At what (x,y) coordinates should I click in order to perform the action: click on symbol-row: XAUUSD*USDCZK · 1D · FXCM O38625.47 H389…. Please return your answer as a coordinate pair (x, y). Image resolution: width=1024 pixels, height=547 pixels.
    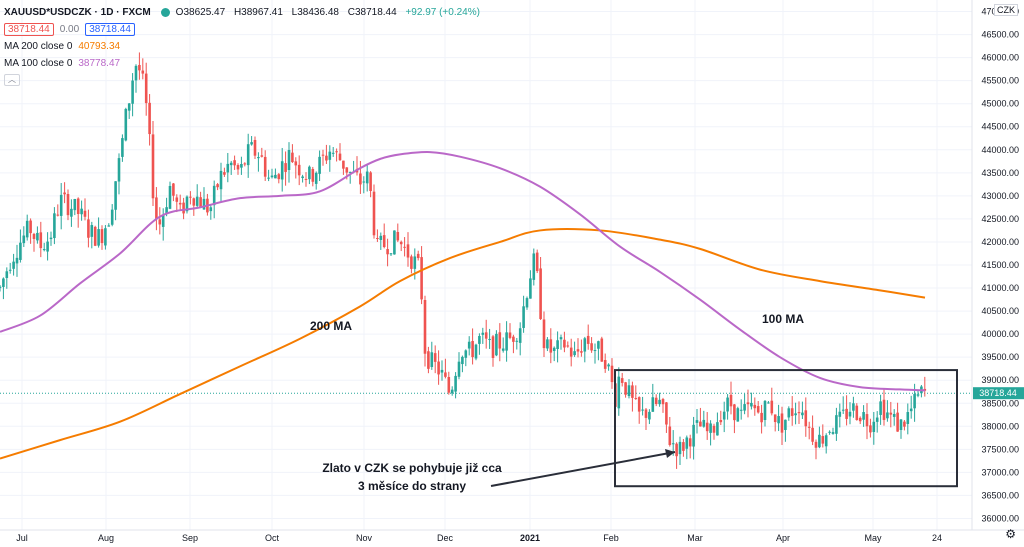
    Looking at the image, I should click on (245, 12).